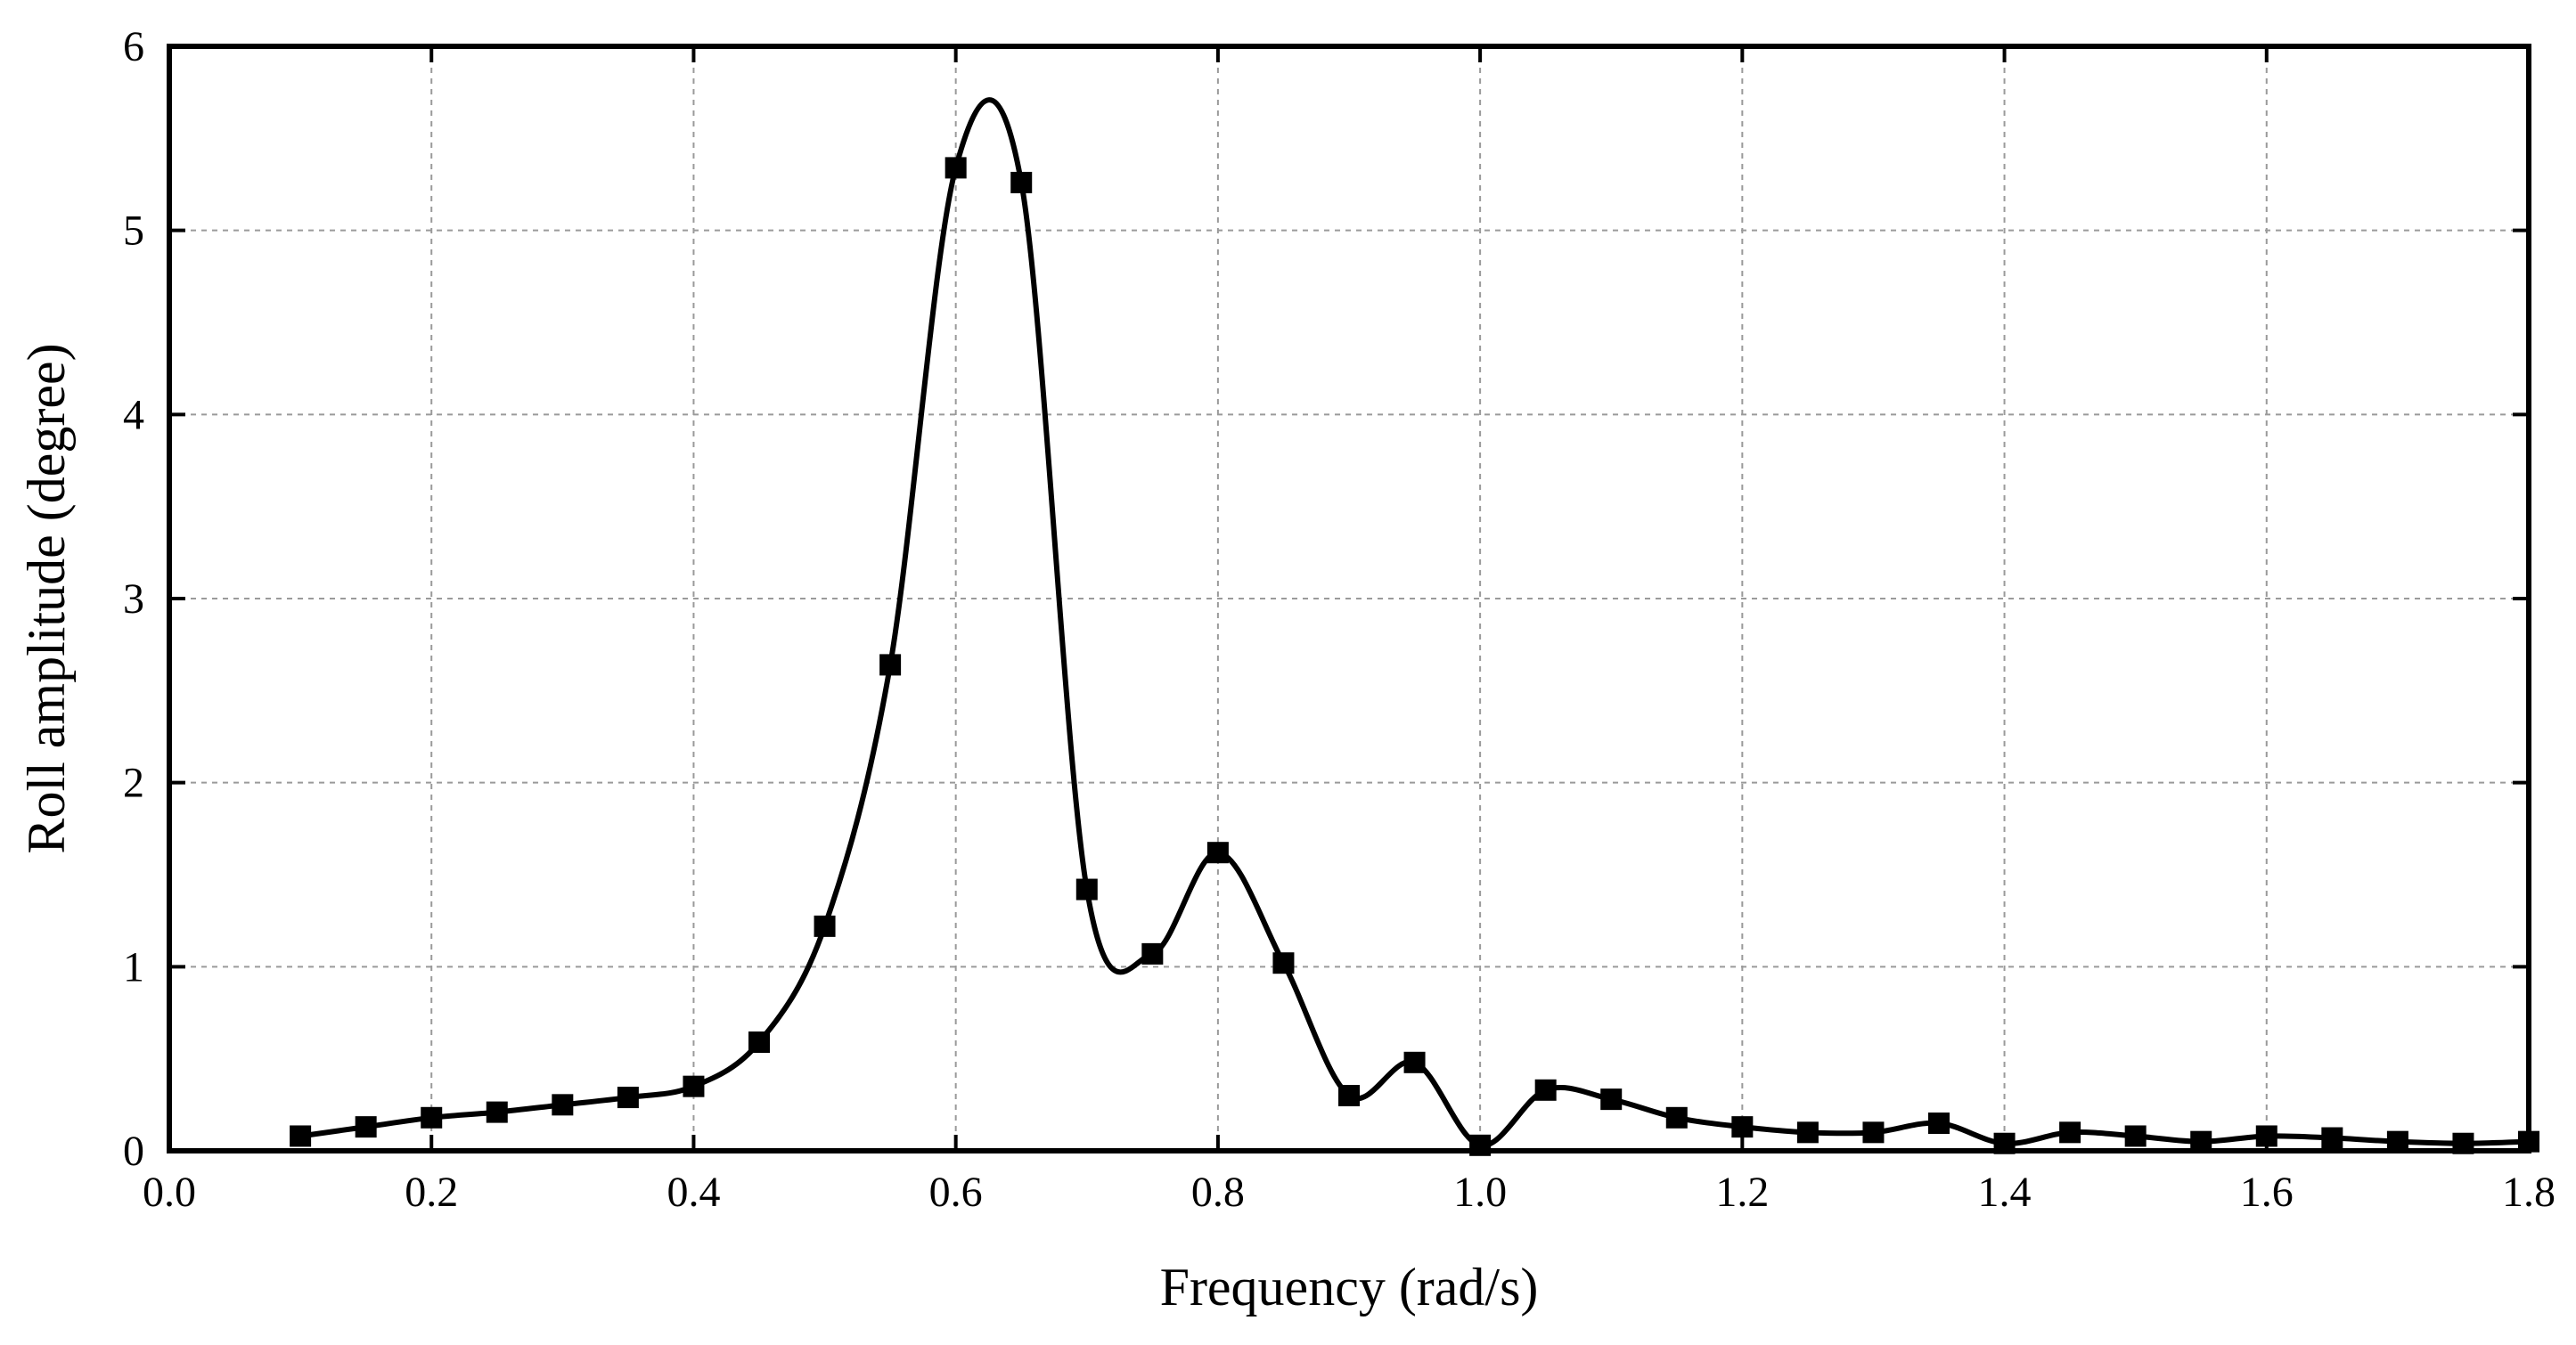 Image resolution: width=2576 pixels, height=1345 pixels. I want to click on y-tick-label: 6, so click(133, 46).